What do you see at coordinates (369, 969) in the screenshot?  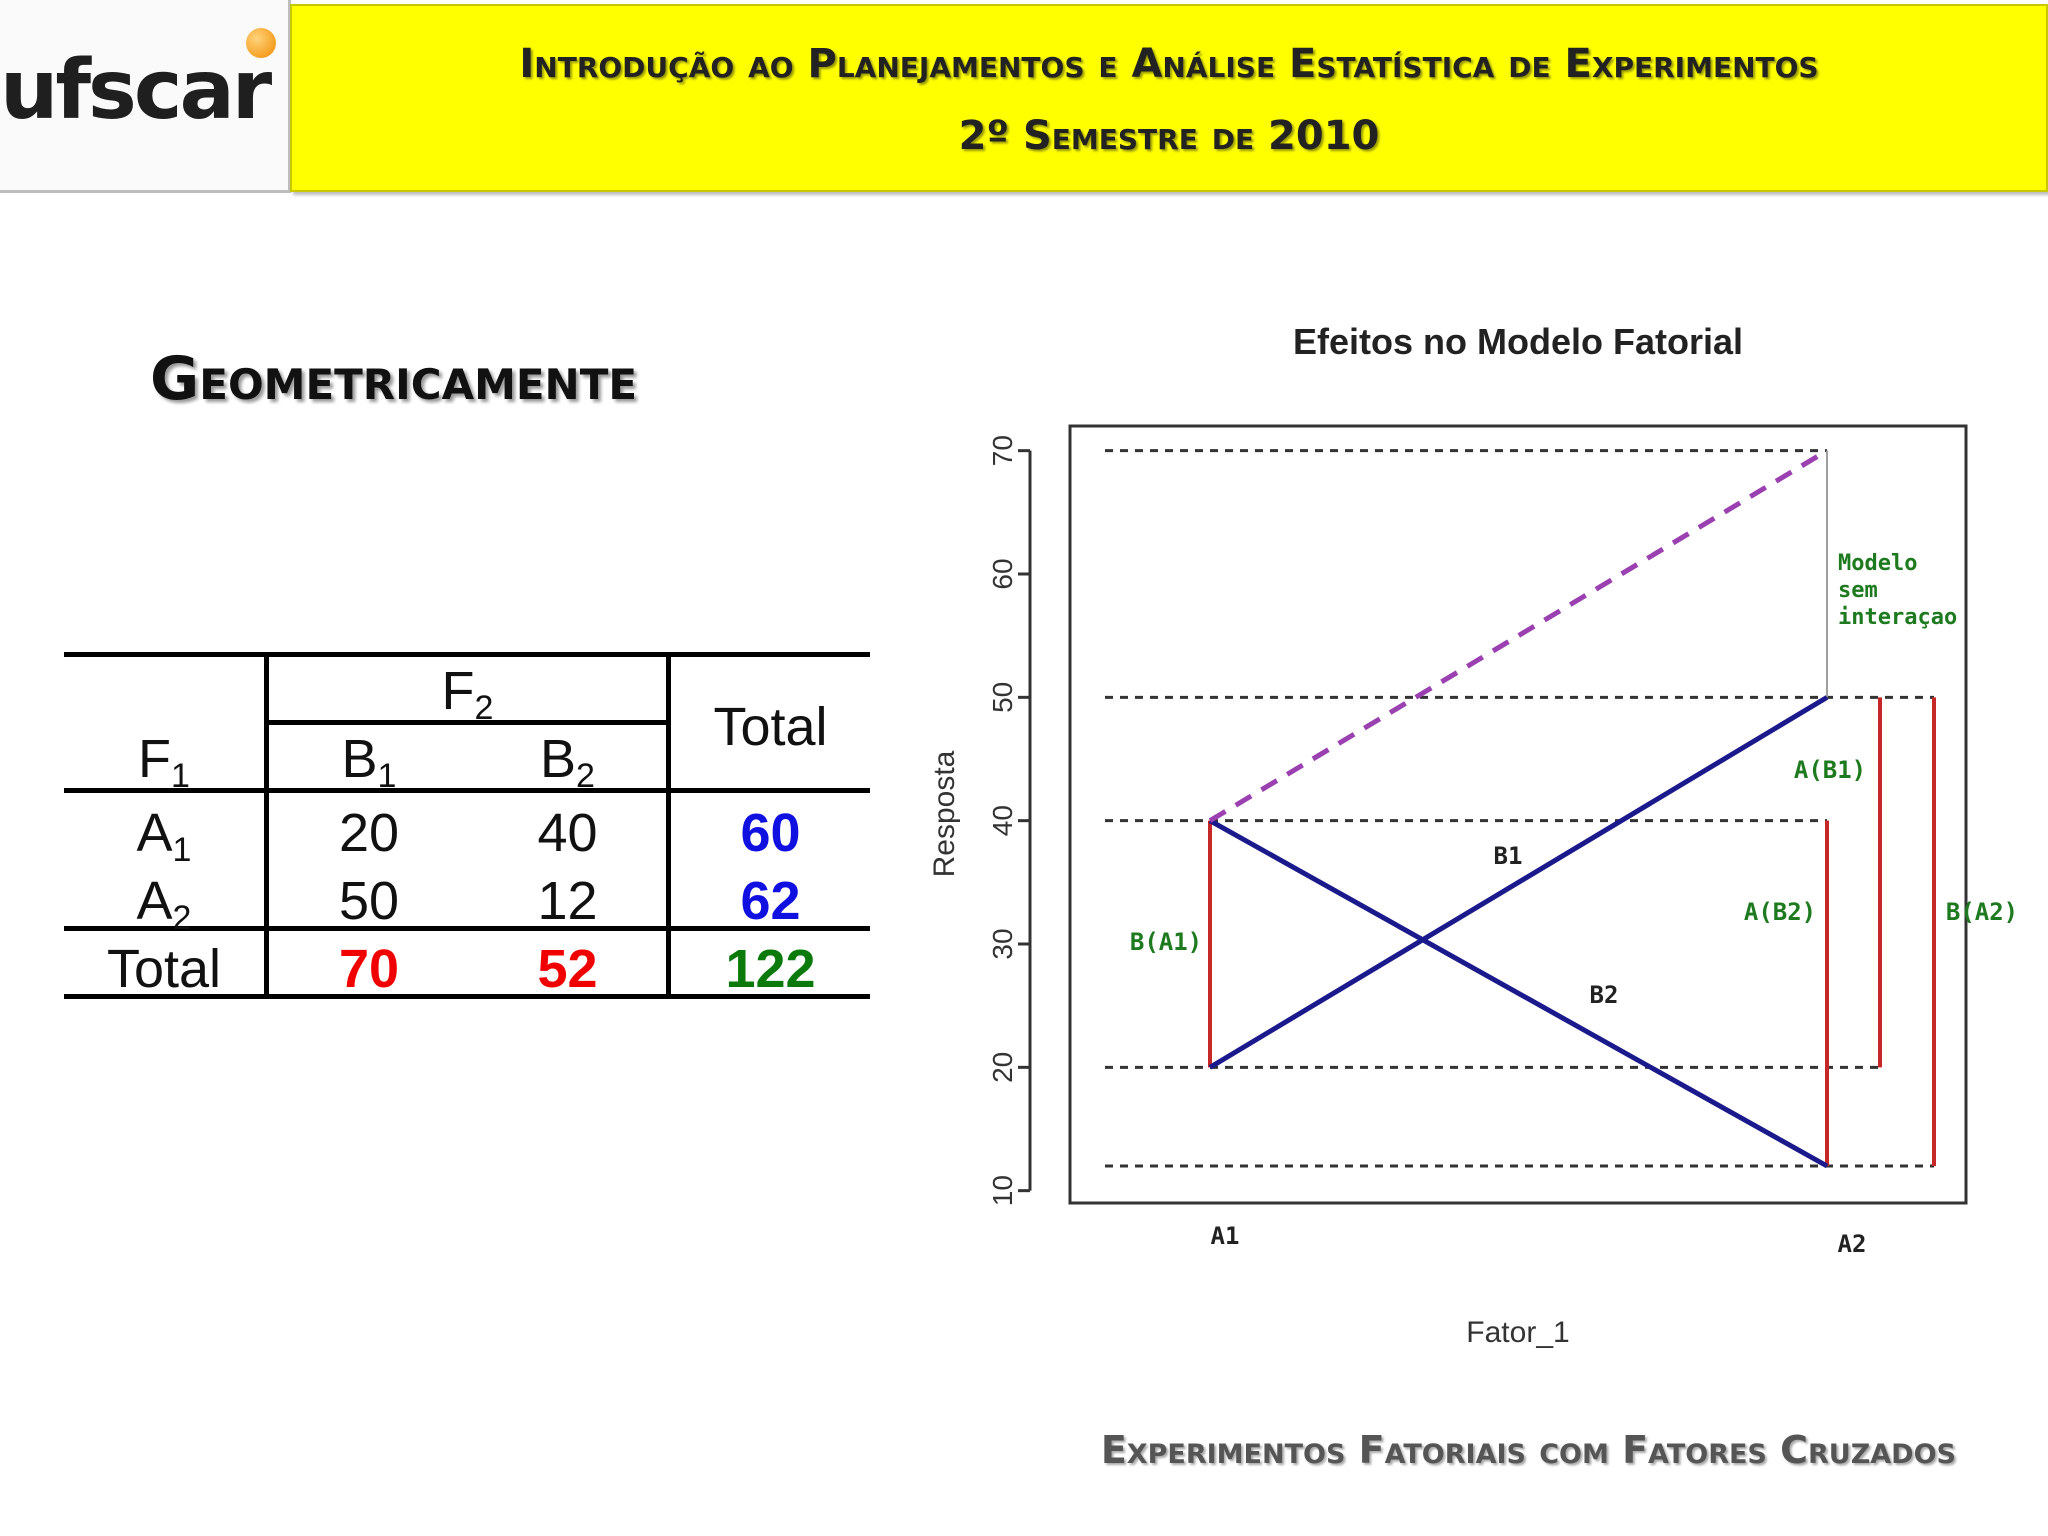 I see `col-total-b1: 70` at bounding box center [369, 969].